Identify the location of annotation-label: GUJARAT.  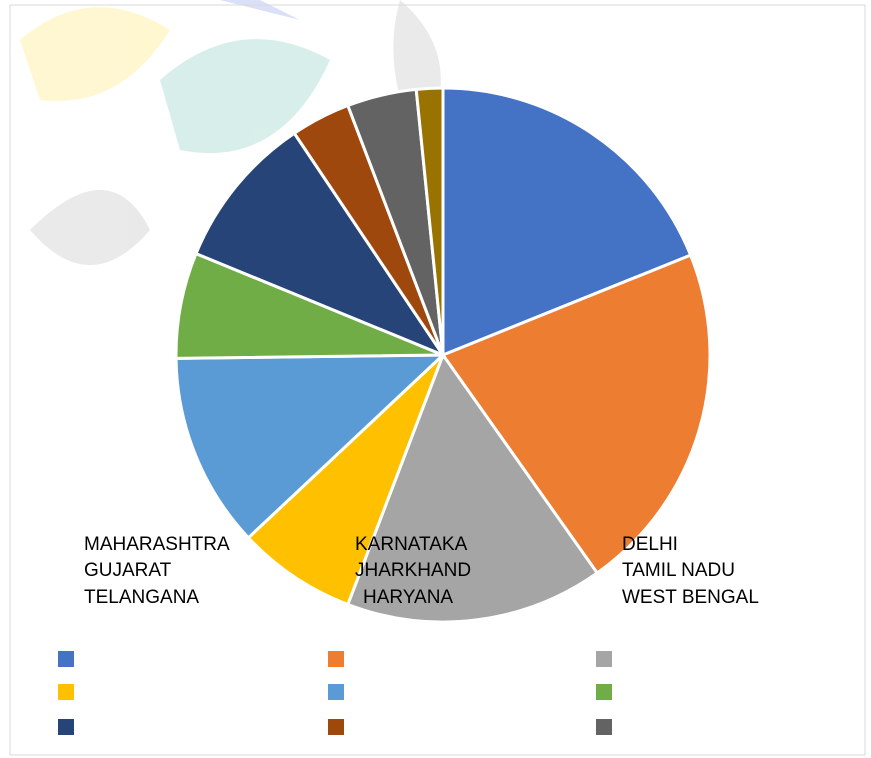
(128, 570).